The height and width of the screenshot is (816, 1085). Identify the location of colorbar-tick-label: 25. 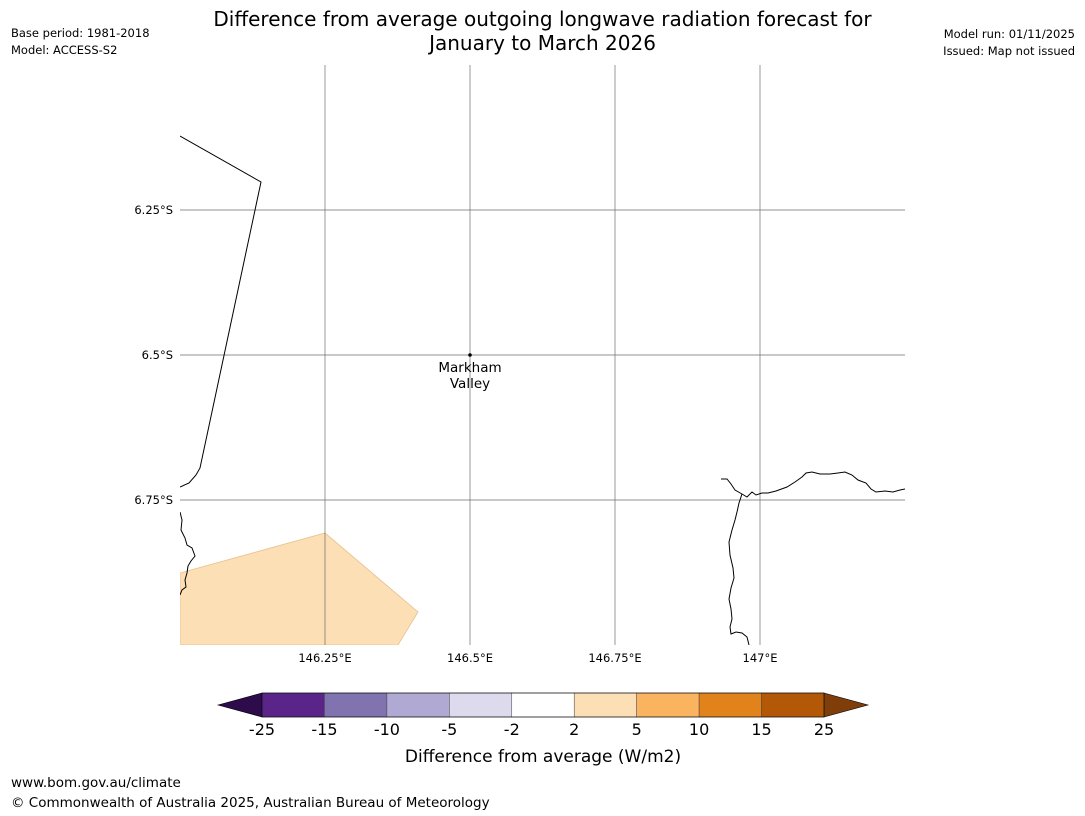
(824, 729).